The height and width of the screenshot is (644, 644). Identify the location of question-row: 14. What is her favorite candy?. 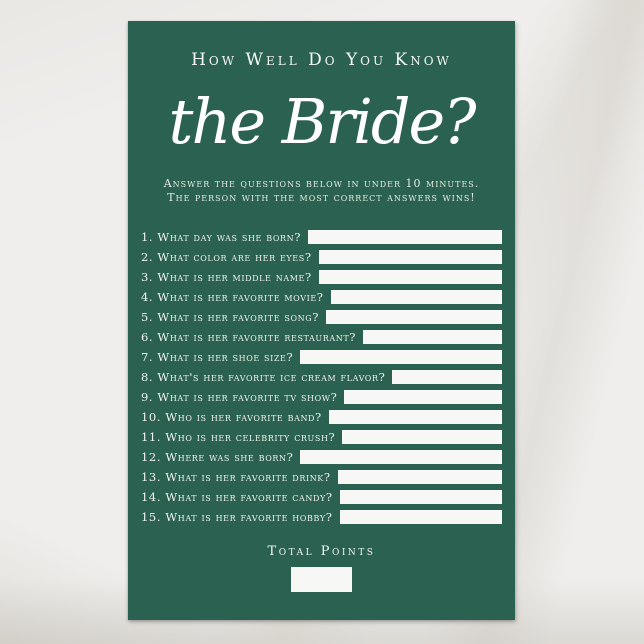
(321, 497).